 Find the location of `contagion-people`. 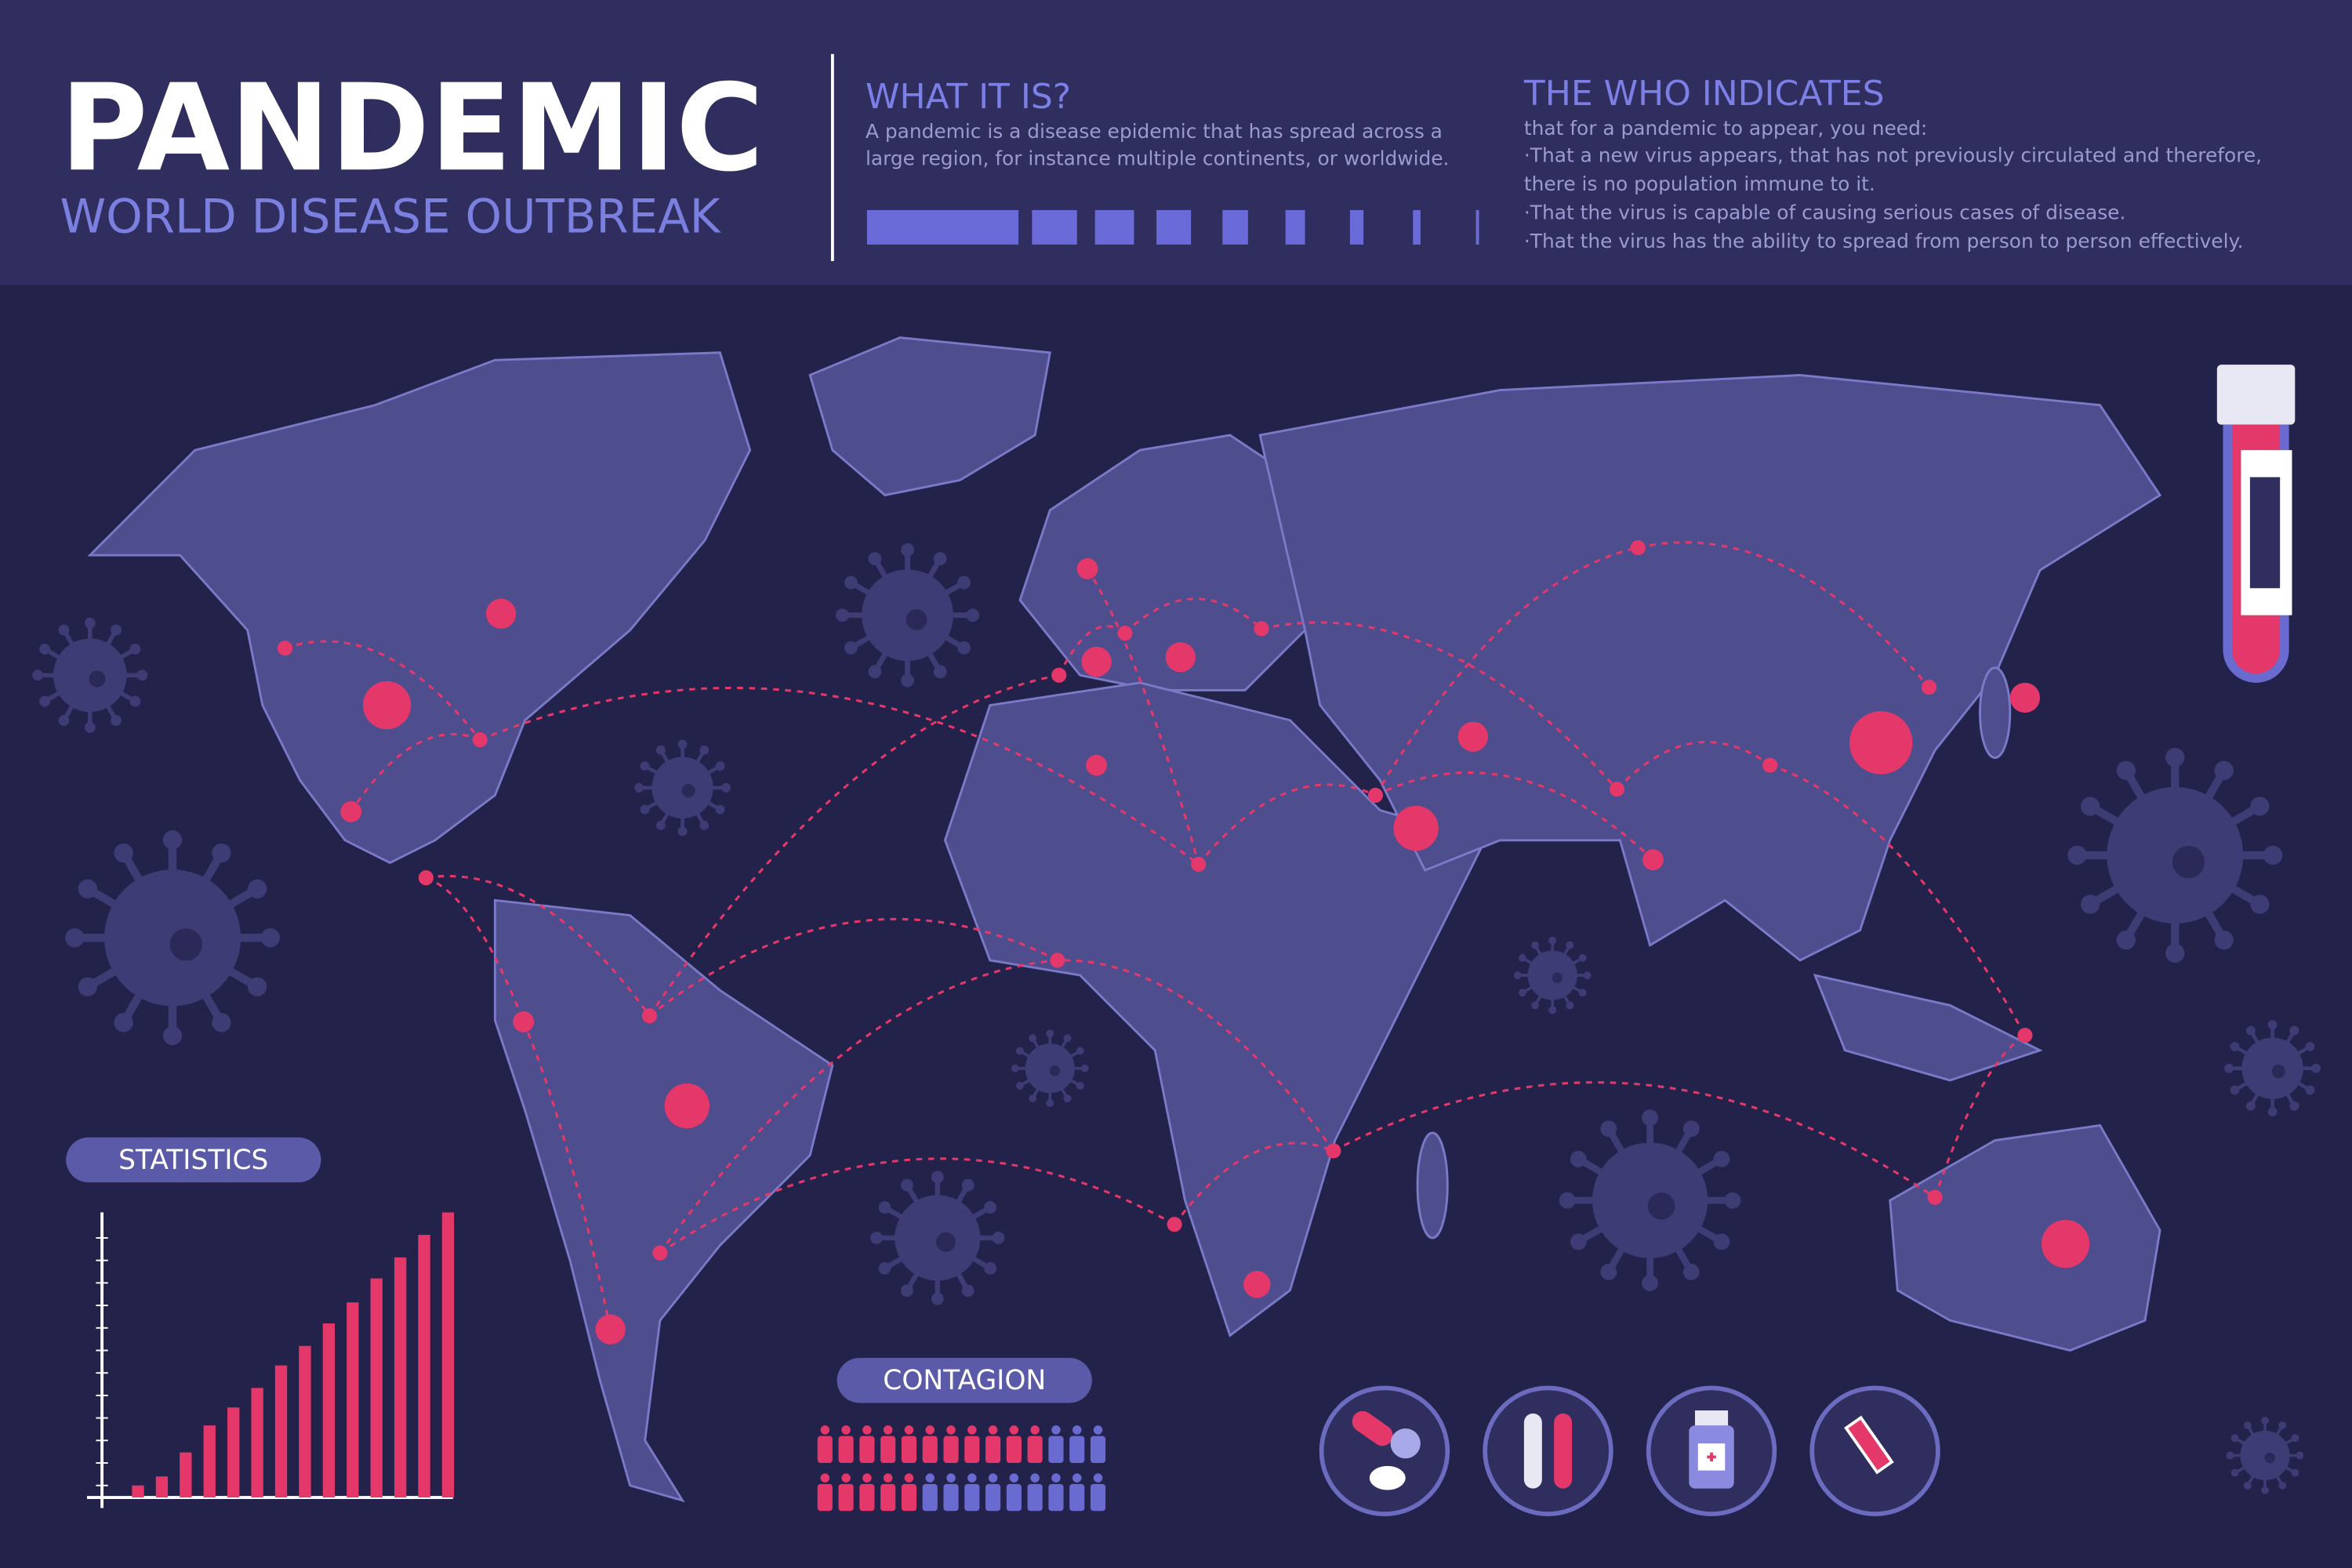

contagion-people is located at coordinates (962, 1468).